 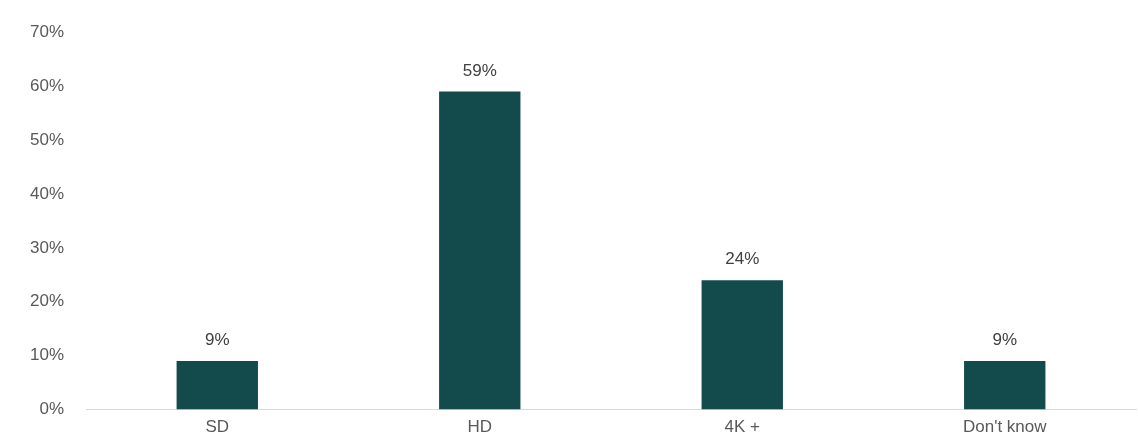 What do you see at coordinates (480, 427) in the screenshot?
I see `x-tick-label: HD` at bounding box center [480, 427].